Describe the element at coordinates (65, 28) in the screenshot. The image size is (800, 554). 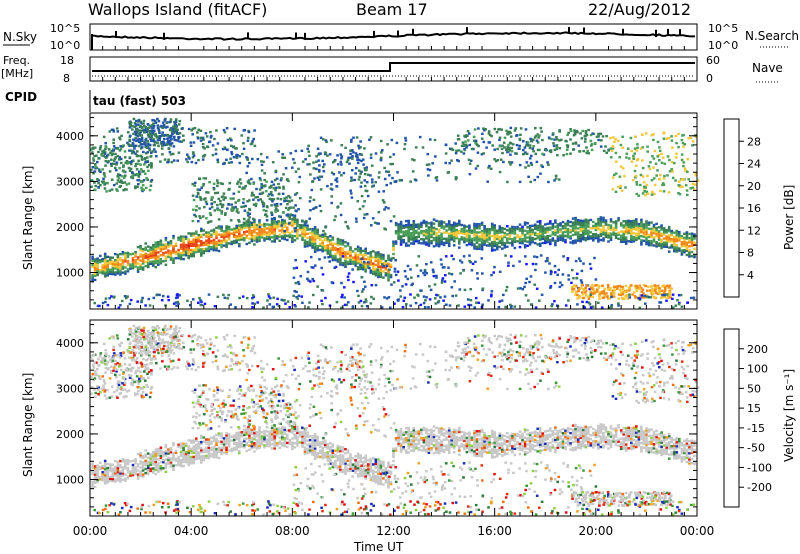
I see `nsky-tick-high: 10^5` at that location.